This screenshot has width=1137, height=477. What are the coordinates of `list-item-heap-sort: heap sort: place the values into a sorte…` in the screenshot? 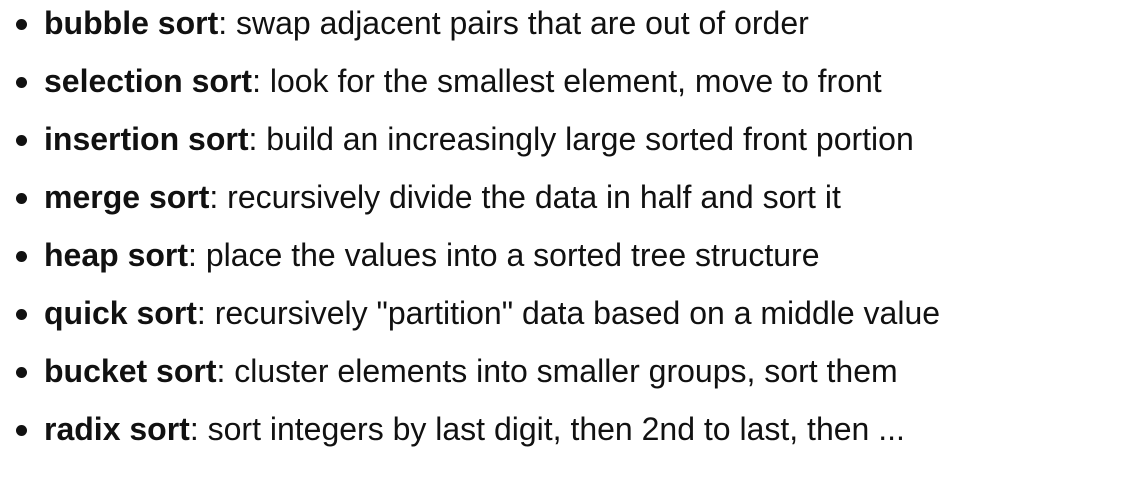 It's located at (571, 261).